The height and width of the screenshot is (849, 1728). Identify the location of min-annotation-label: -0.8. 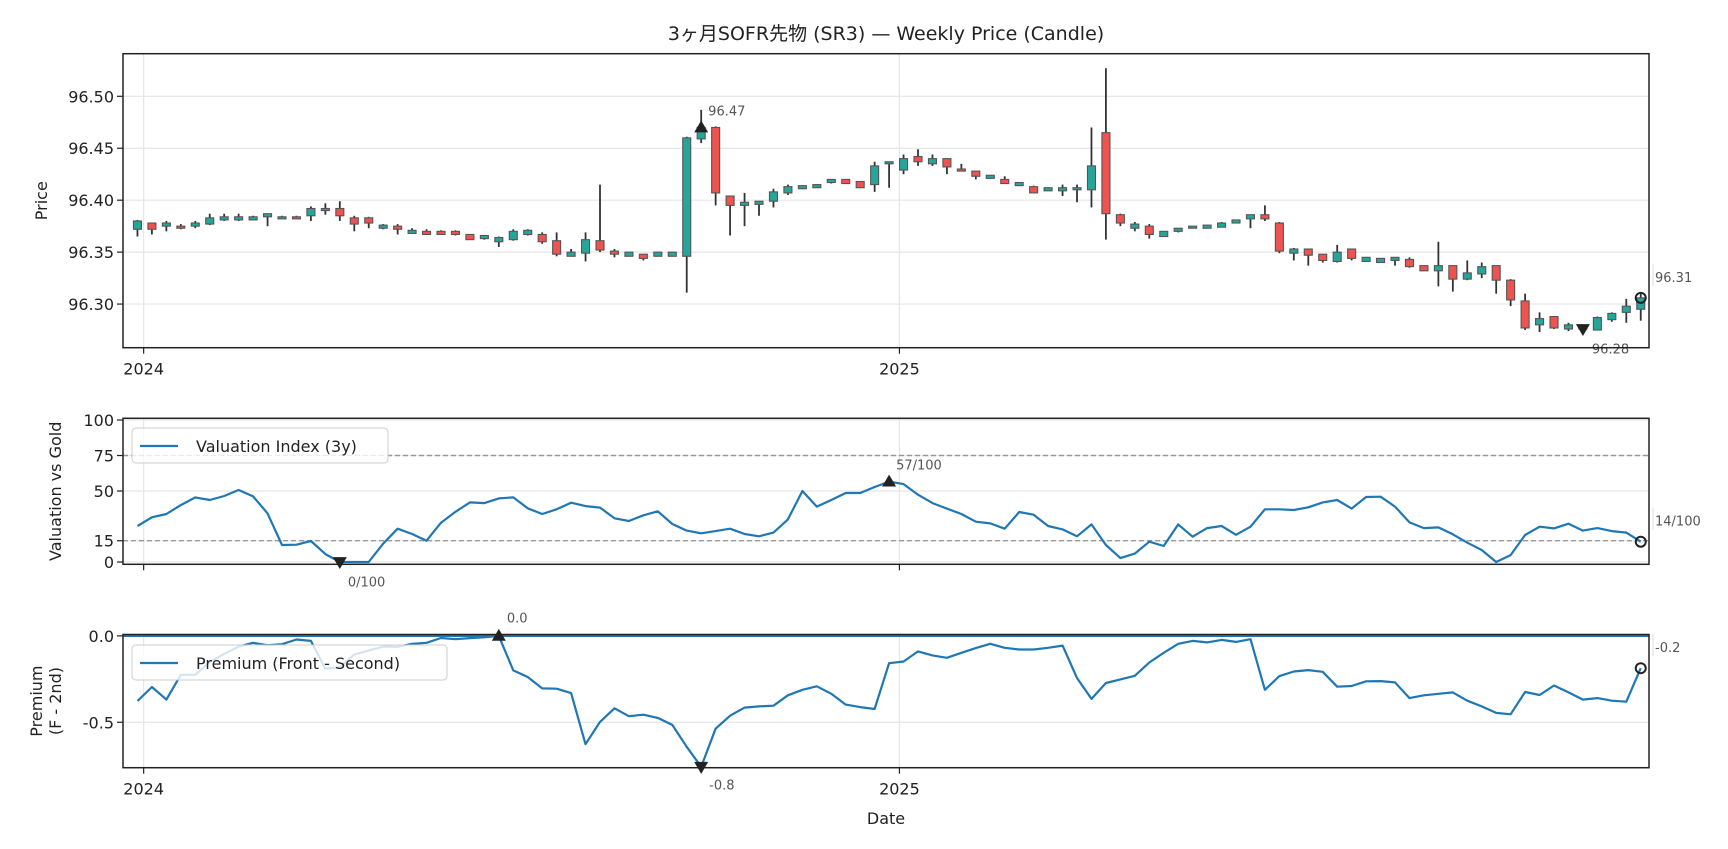
(721, 786).